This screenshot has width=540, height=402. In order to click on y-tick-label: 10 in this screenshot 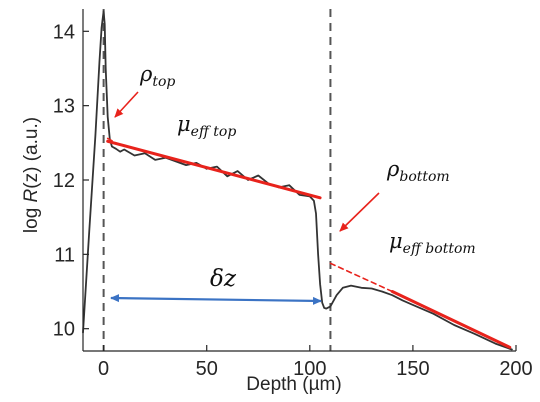, I will do `click(64, 330)`.